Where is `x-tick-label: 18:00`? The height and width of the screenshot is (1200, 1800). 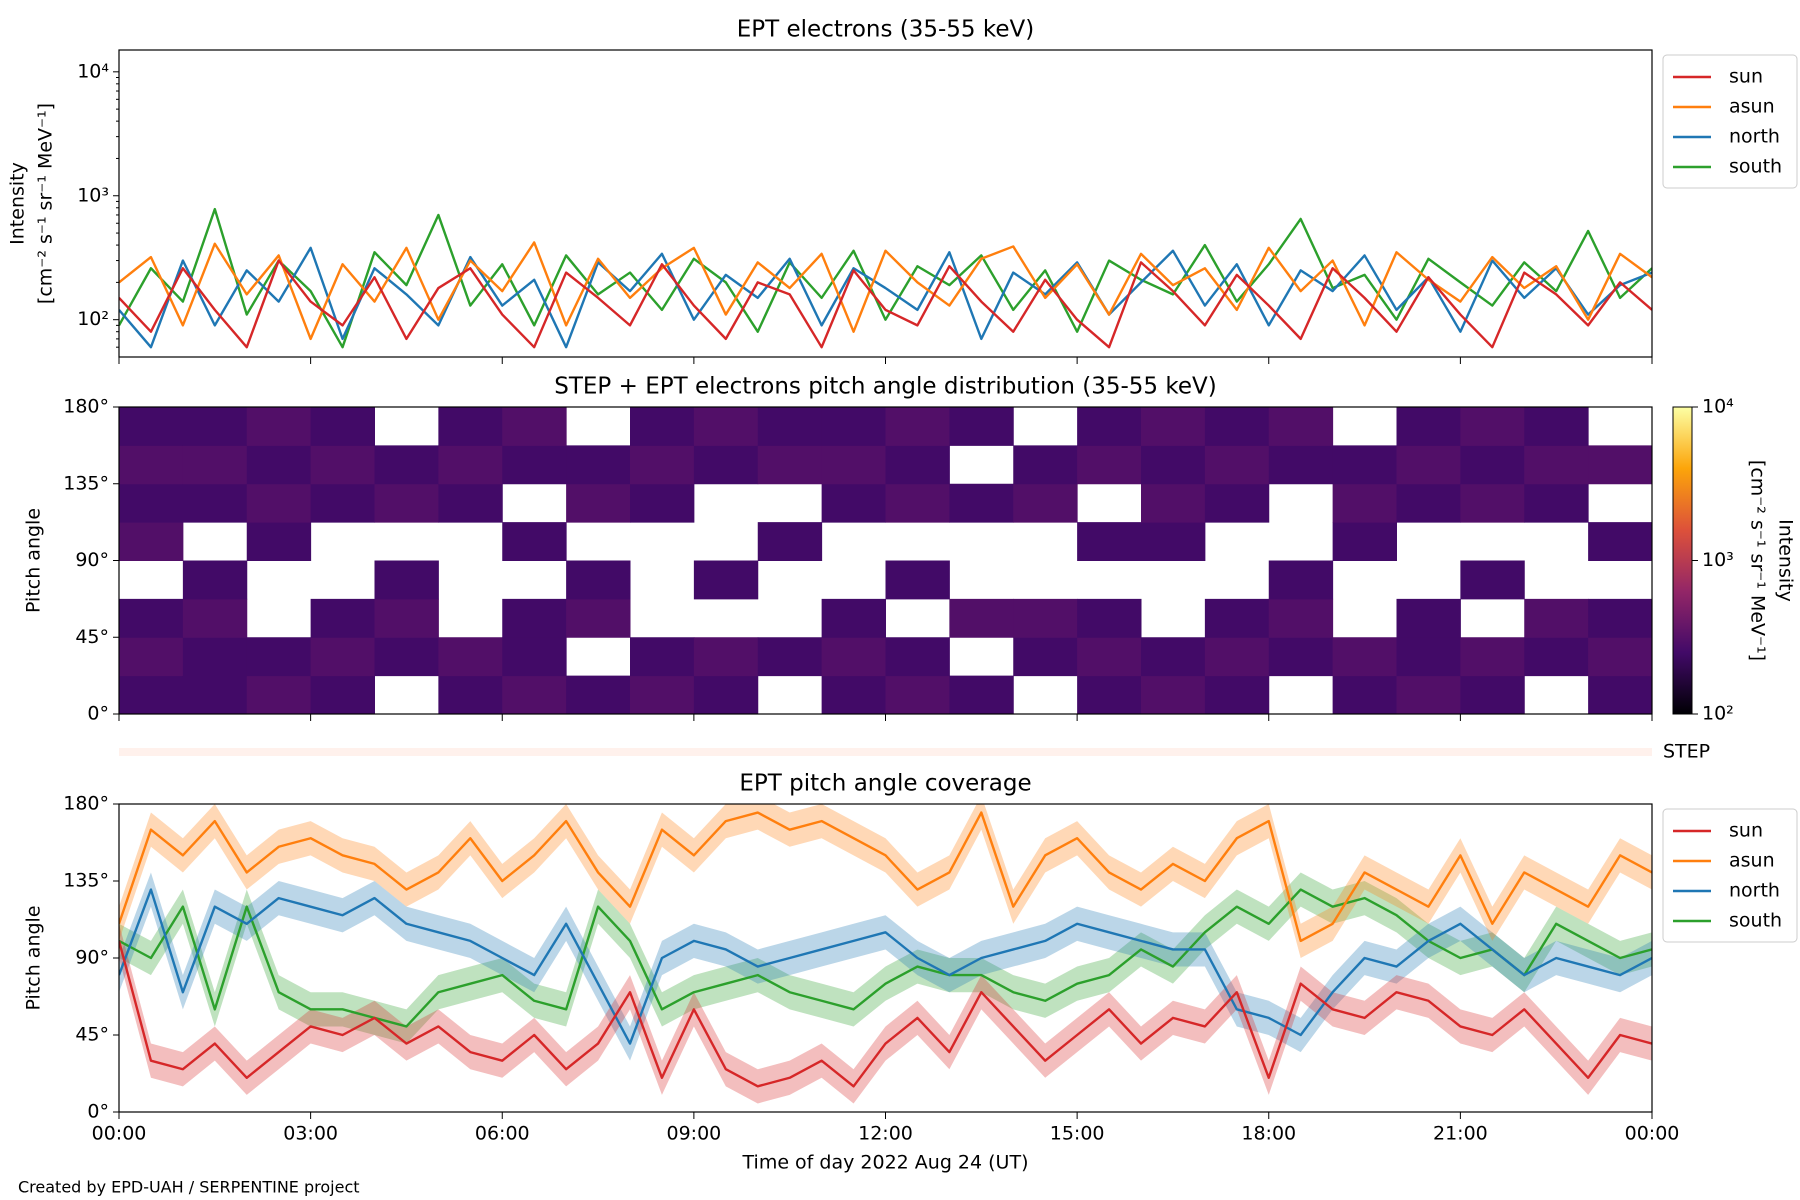 x-tick-label: 18:00 is located at coordinates (1268, 1134).